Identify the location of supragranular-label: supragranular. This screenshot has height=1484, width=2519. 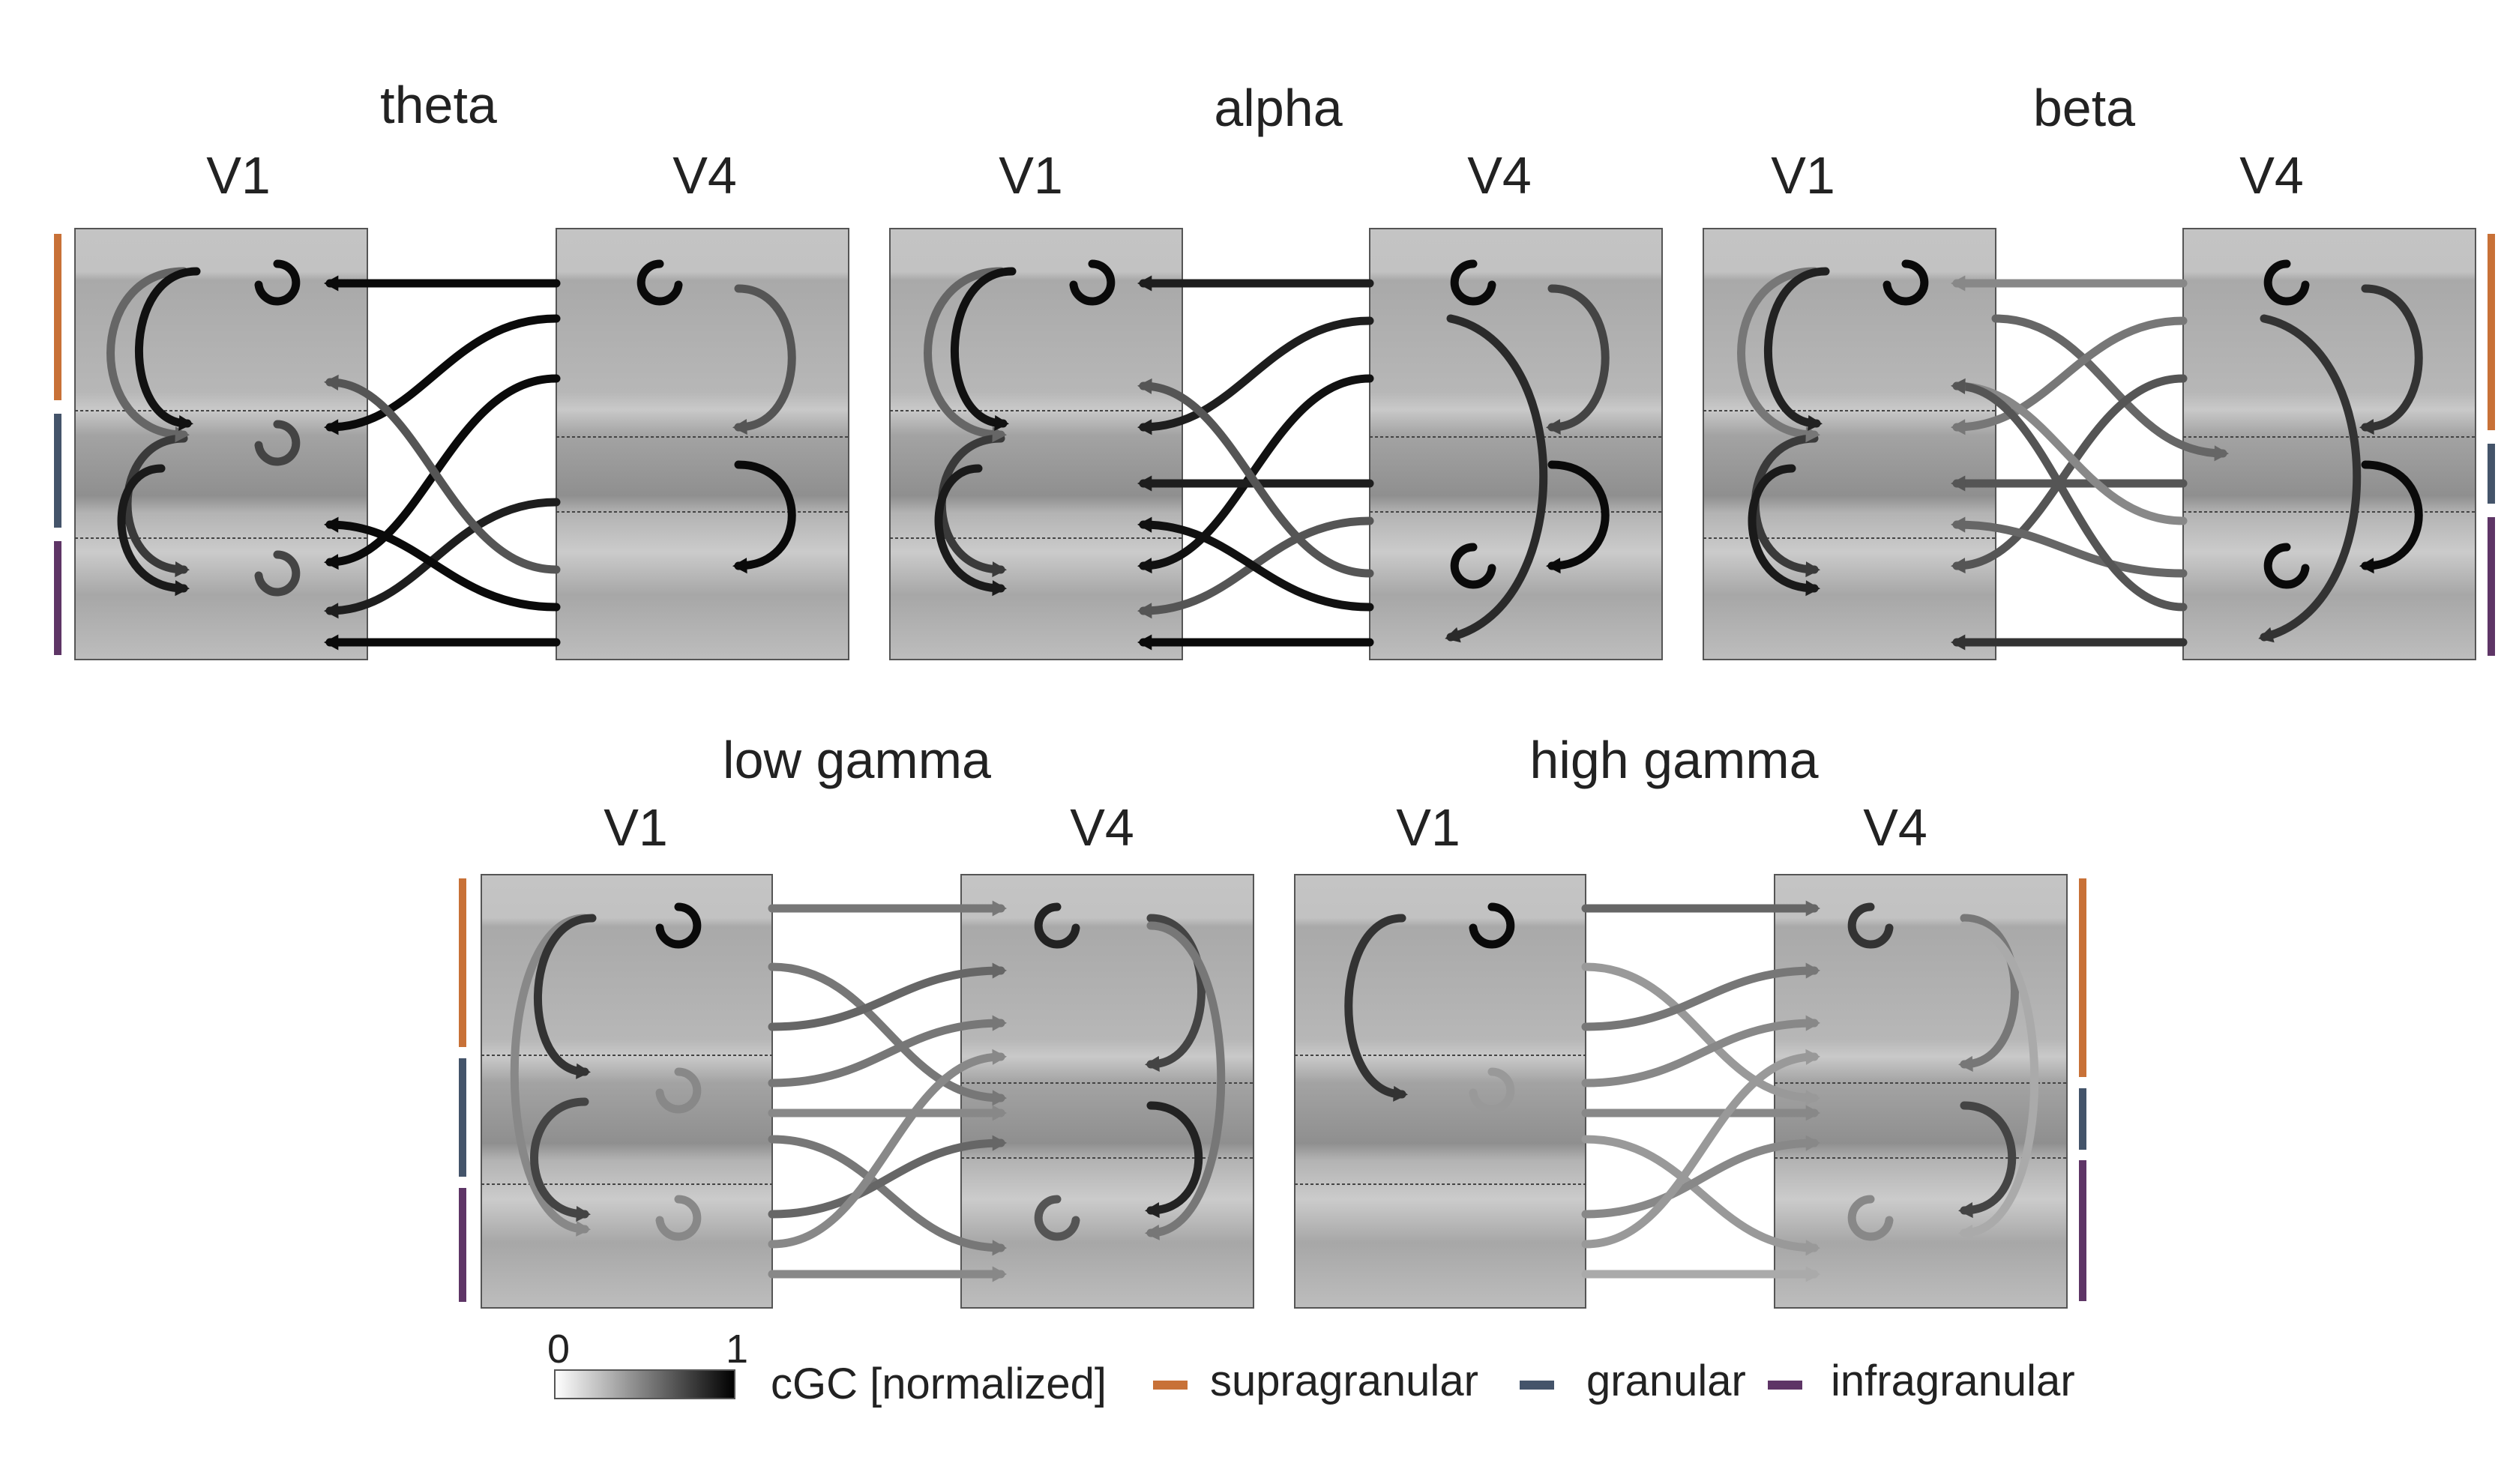
(1344, 1381).